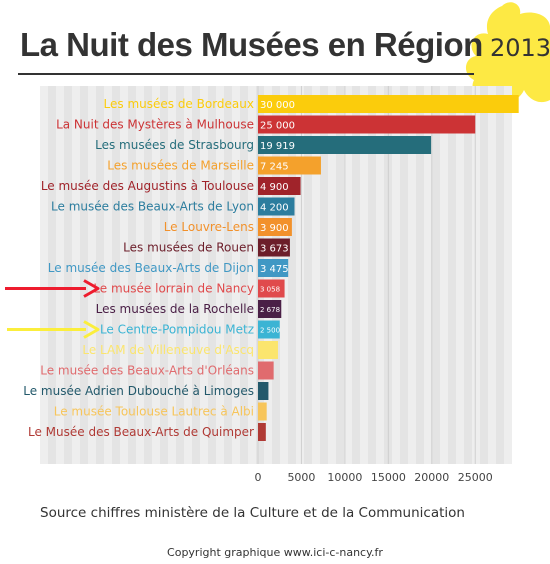 The height and width of the screenshot is (564, 550). Describe the element at coordinates (274, 187) in the screenshot. I see `value-label: 4 900` at that location.